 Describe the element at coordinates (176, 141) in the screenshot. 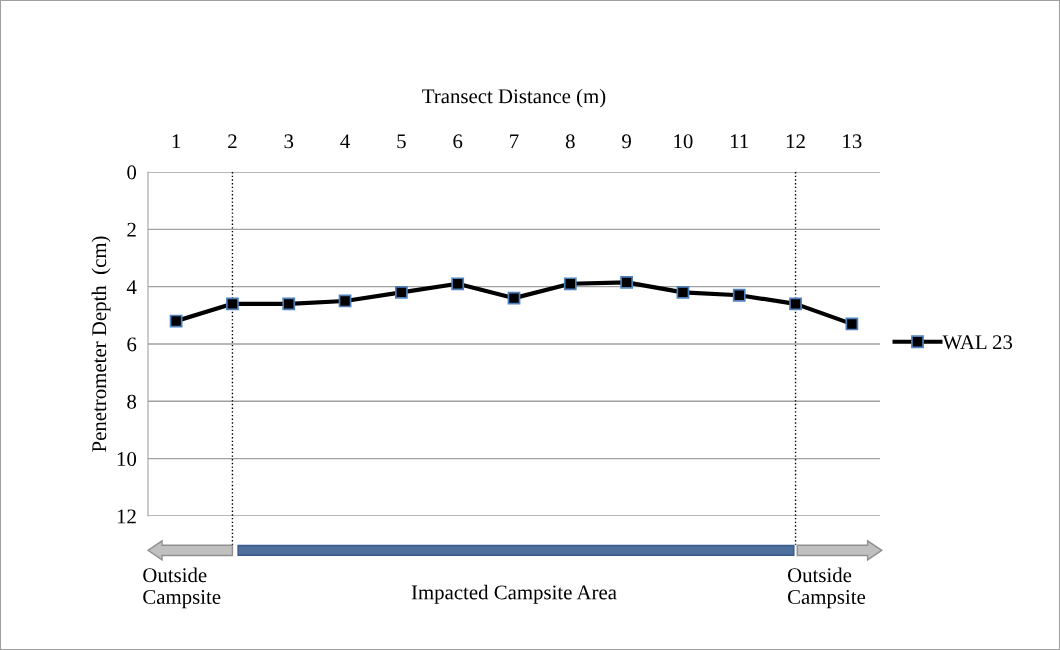

I see `x-tick-label: 1` at that location.